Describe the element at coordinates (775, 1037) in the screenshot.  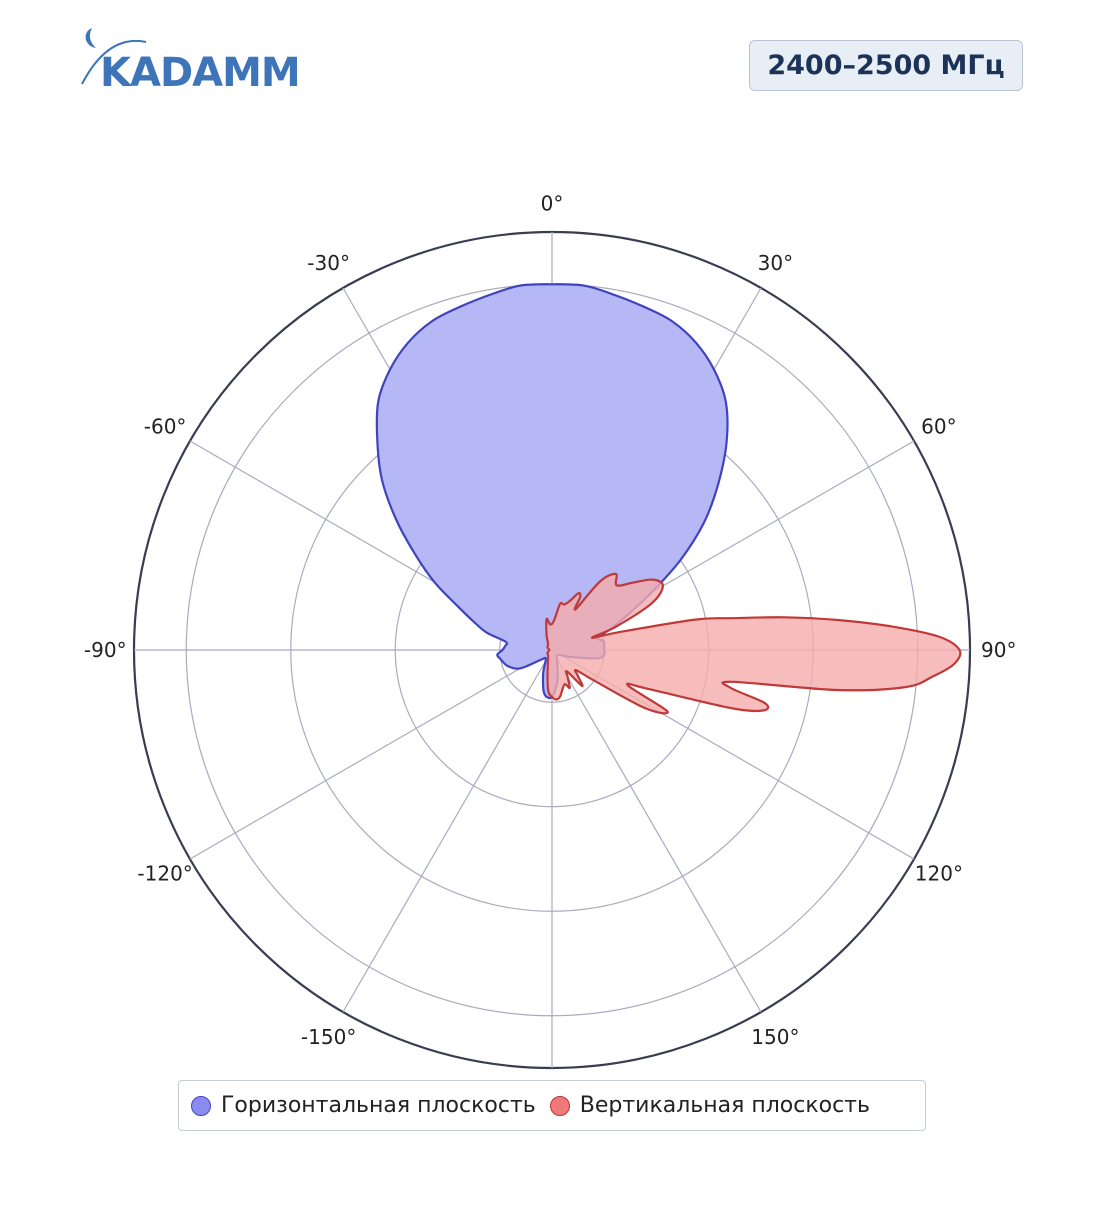
I see `angle-tick-label-150: 150°` at that location.